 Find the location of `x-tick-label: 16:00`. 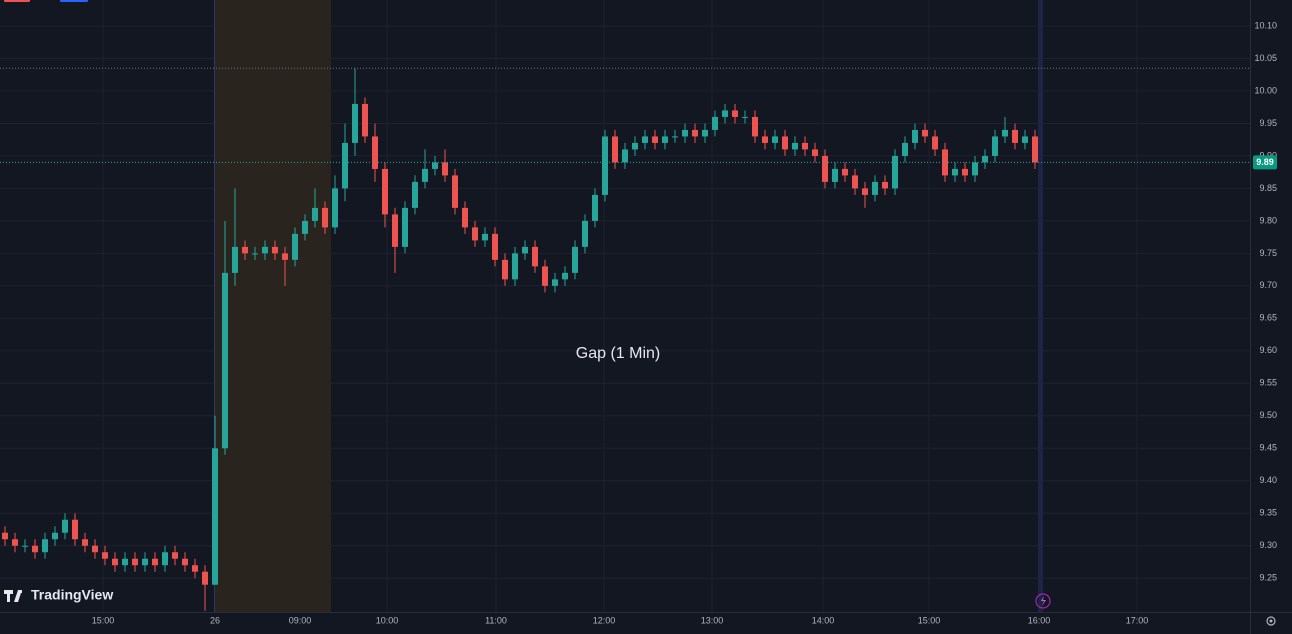

x-tick-label: 16:00 is located at coordinates (1039, 620).